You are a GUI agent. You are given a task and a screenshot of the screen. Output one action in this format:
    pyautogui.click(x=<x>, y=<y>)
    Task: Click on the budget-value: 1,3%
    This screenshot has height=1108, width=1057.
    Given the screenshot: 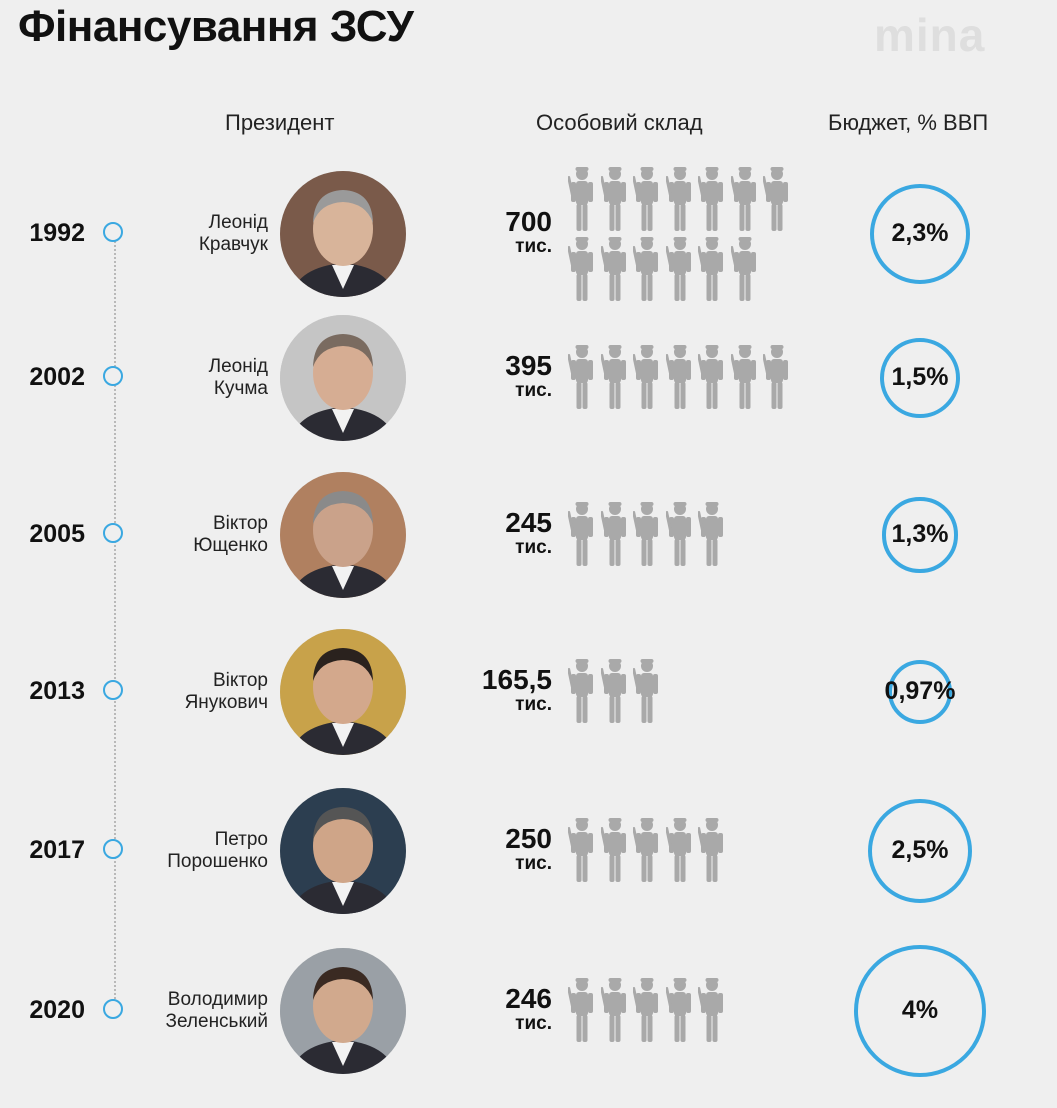 What is the action you would take?
    pyautogui.click(x=920, y=534)
    